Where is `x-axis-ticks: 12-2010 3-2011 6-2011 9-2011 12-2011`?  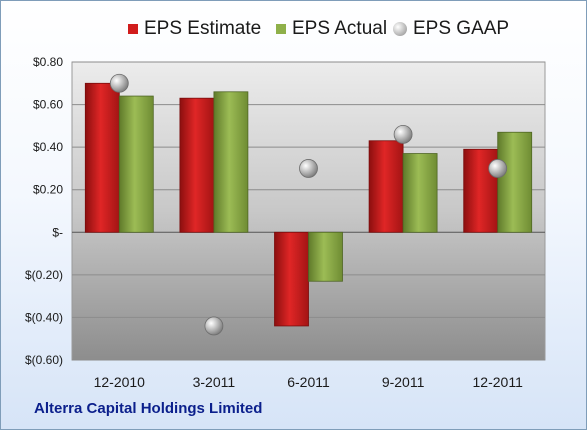
x-axis-ticks: 12-2010 3-2011 6-2011 9-2011 12-2011 is located at coordinates (308, 382).